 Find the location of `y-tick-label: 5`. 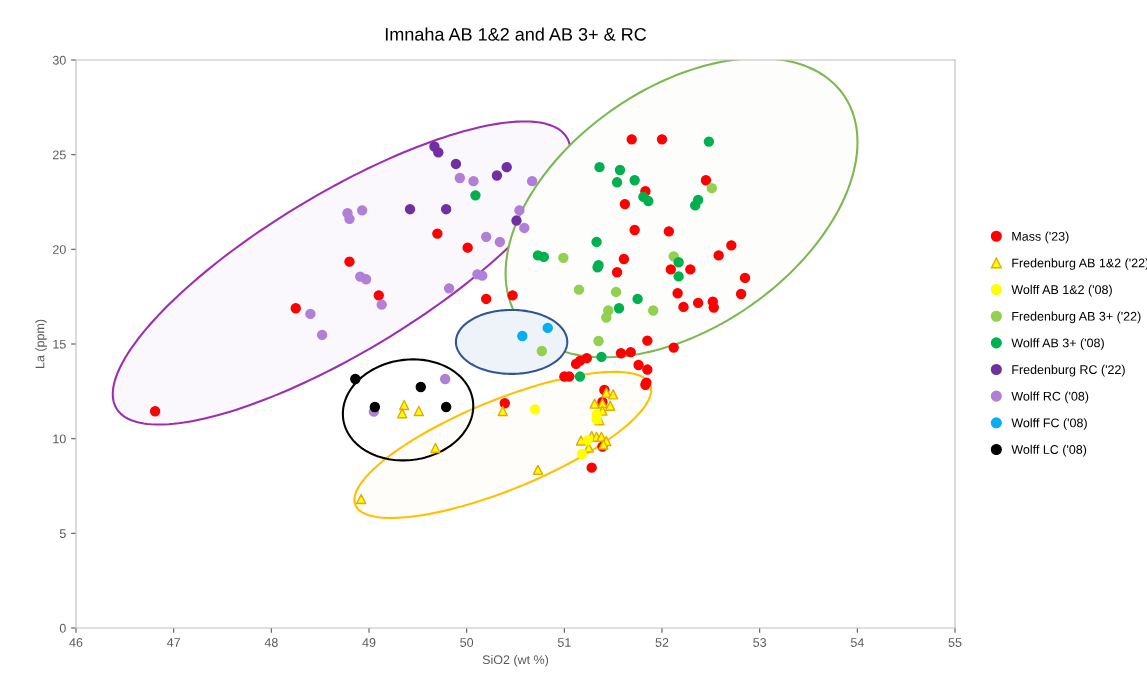

y-tick-label: 5 is located at coordinates (62, 533).